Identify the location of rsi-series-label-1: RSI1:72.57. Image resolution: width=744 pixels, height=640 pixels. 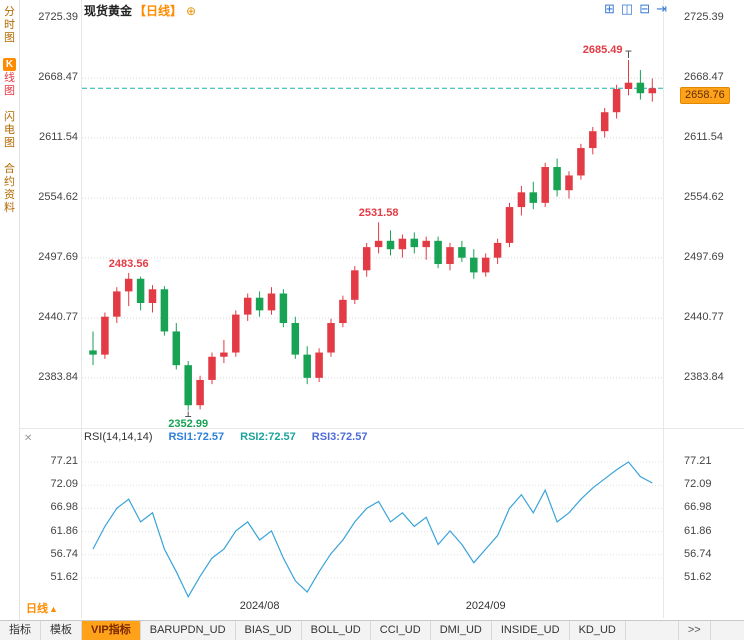
(196, 437).